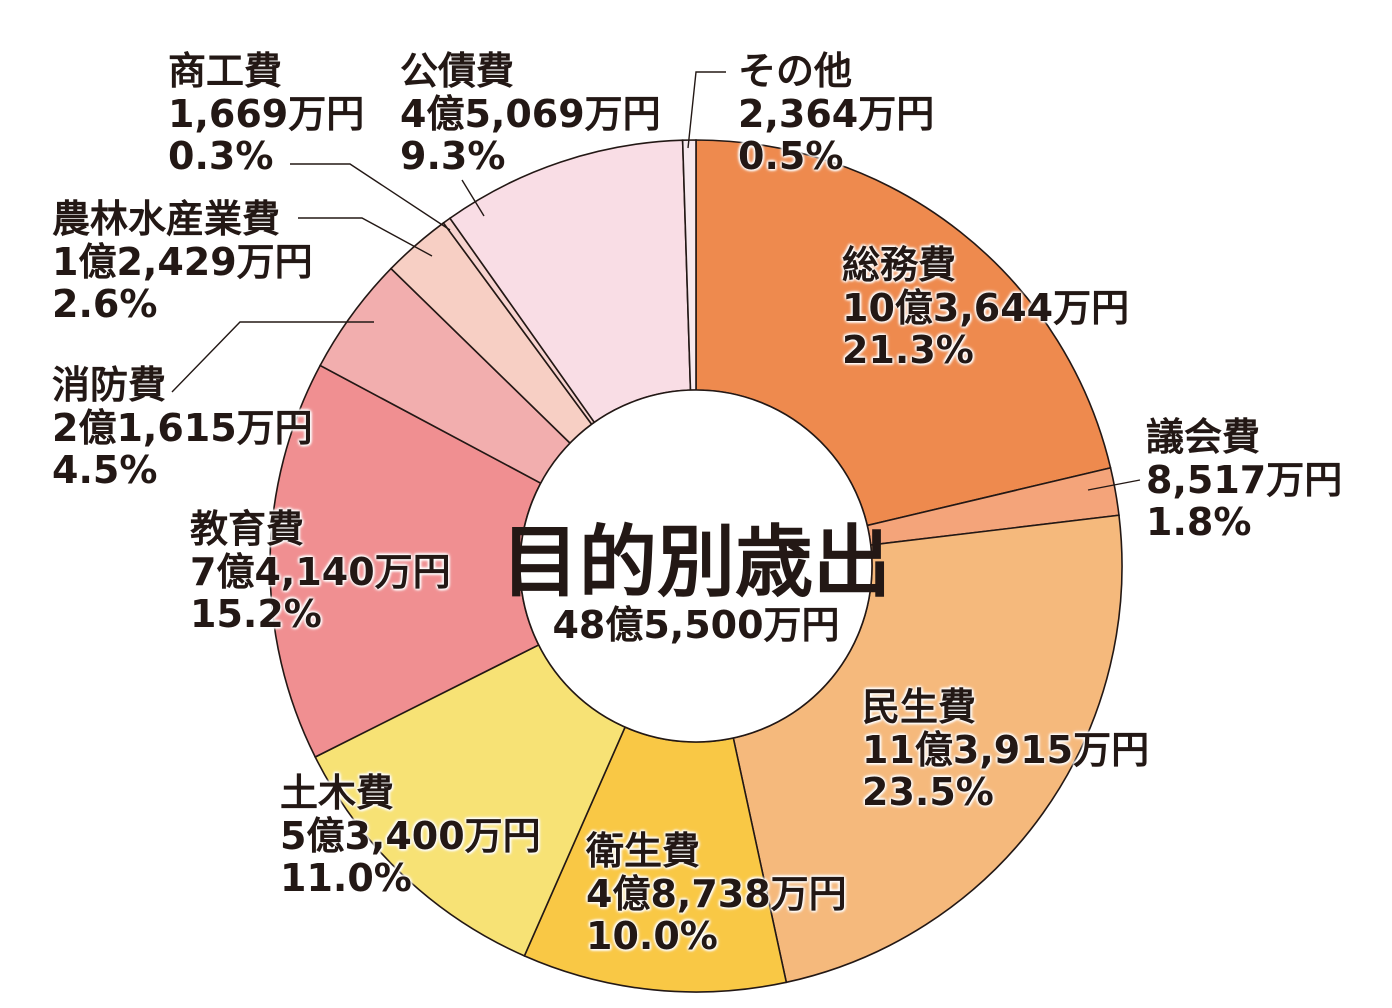 The width and height of the screenshot is (1392, 1008). I want to click on leader-shobo, so click(272, 357).